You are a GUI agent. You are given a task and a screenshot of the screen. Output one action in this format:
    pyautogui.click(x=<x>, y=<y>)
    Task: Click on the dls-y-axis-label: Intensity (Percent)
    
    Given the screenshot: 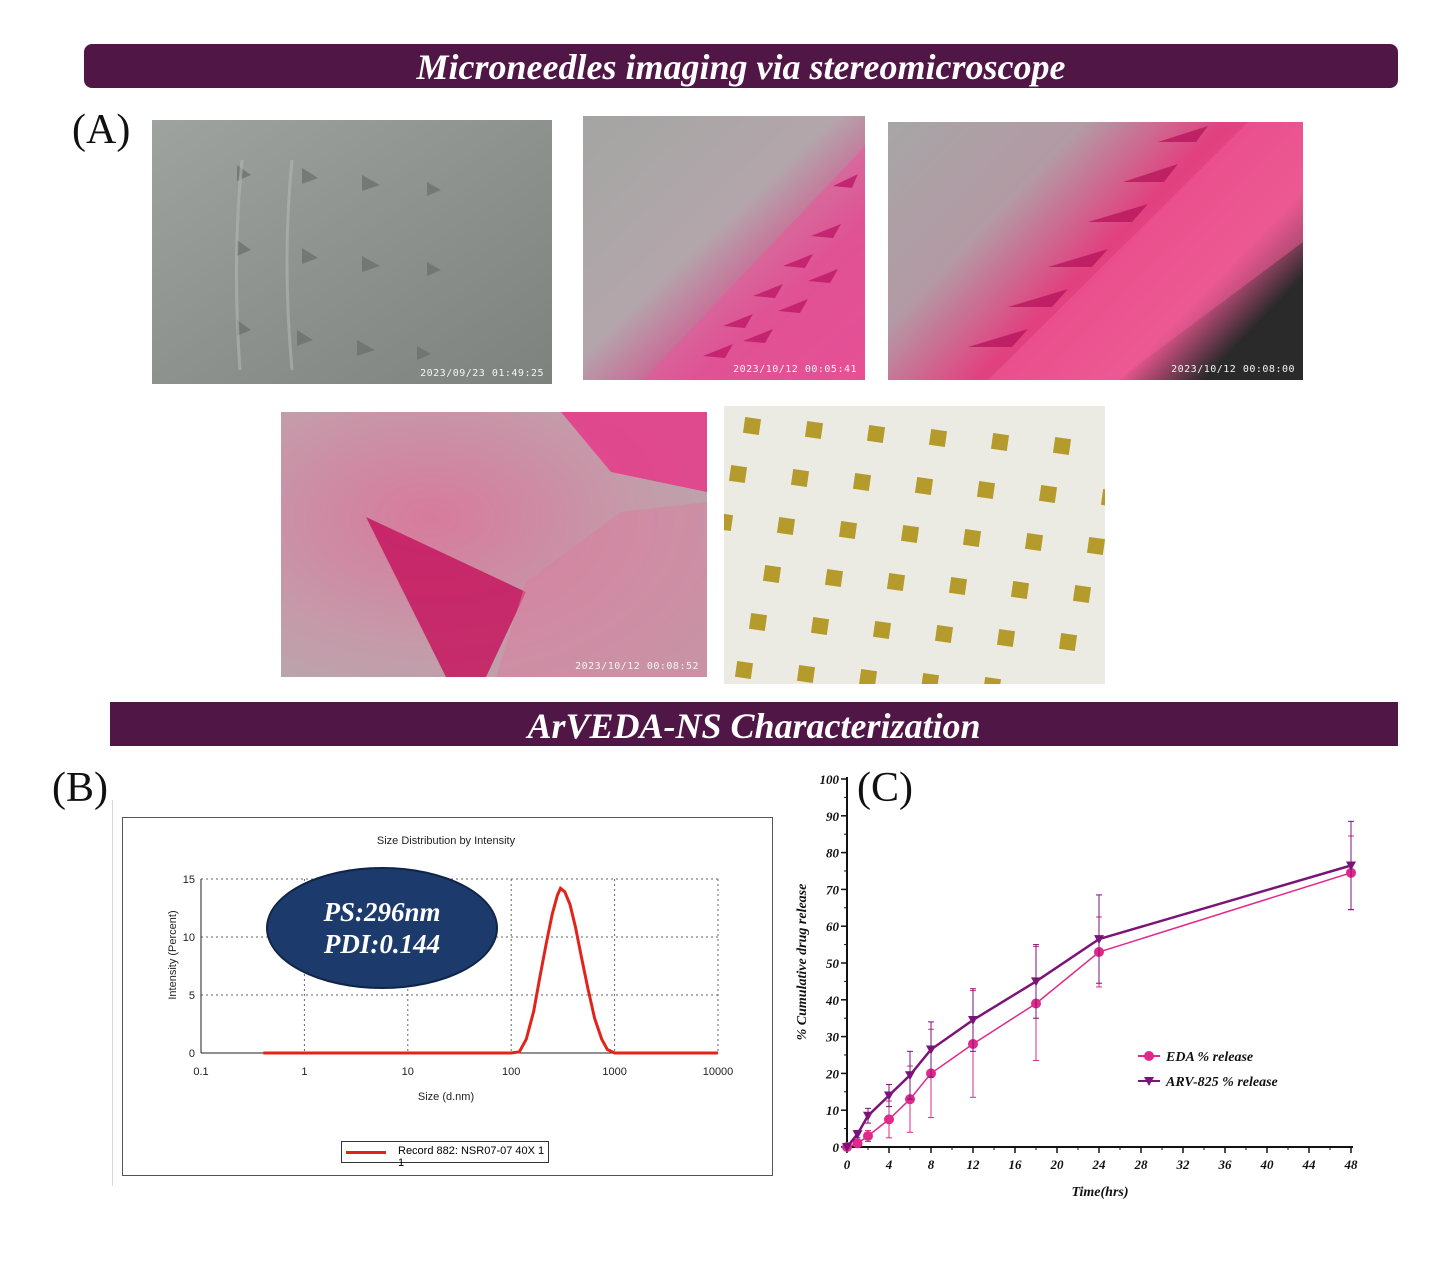 What is the action you would take?
    pyautogui.click(x=173, y=954)
    